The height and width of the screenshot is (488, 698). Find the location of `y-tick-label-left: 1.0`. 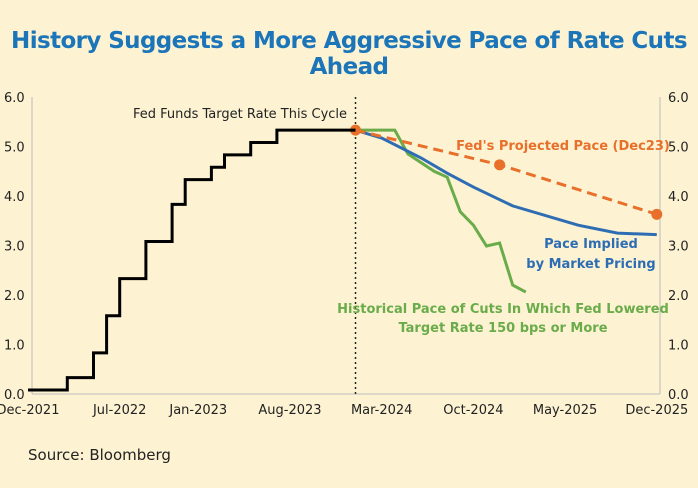

y-tick-label-left: 1.0 is located at coordinates (14, 346).